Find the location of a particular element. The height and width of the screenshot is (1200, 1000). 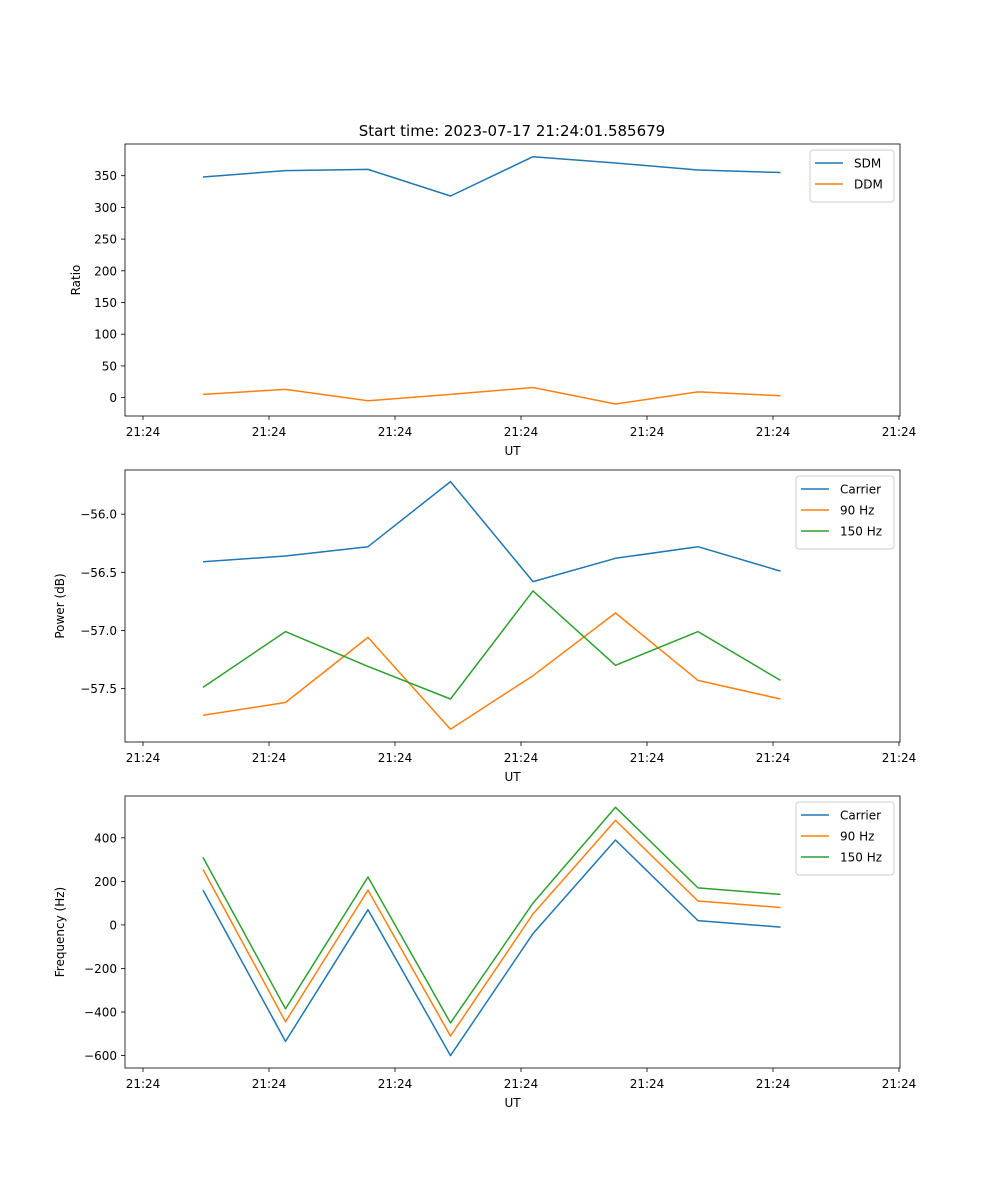

y-axis-label: Power (dB) is located at coordinates (60, 605).